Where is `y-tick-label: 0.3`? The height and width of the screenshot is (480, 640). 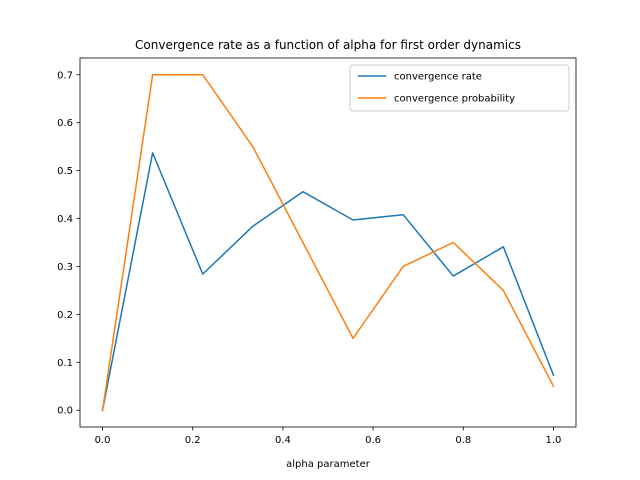
y-tick-label: 0.3 is located at coordinates (65, 267).